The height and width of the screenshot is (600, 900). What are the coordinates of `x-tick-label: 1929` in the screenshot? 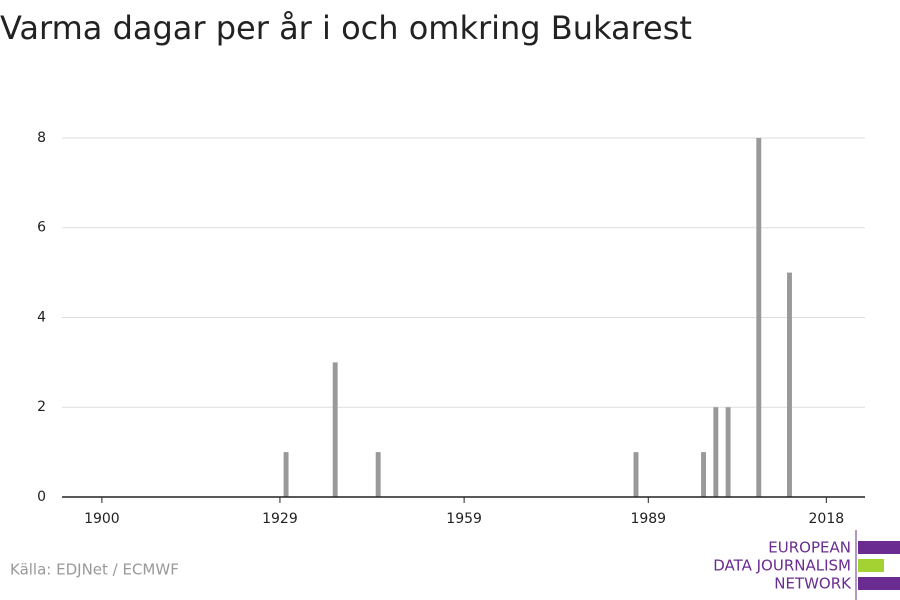 It's located at (280, 519).